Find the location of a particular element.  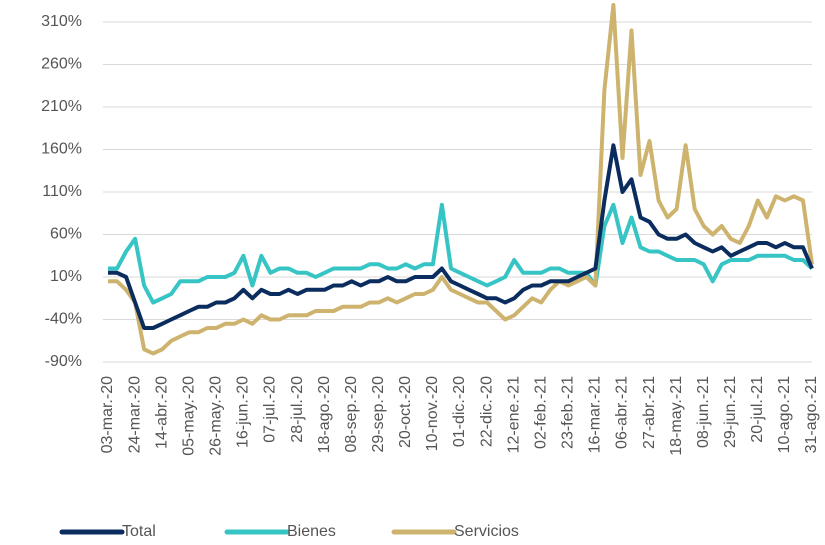

x-tick-label: 31-ago.-21 is located at coordinates (811, 414).